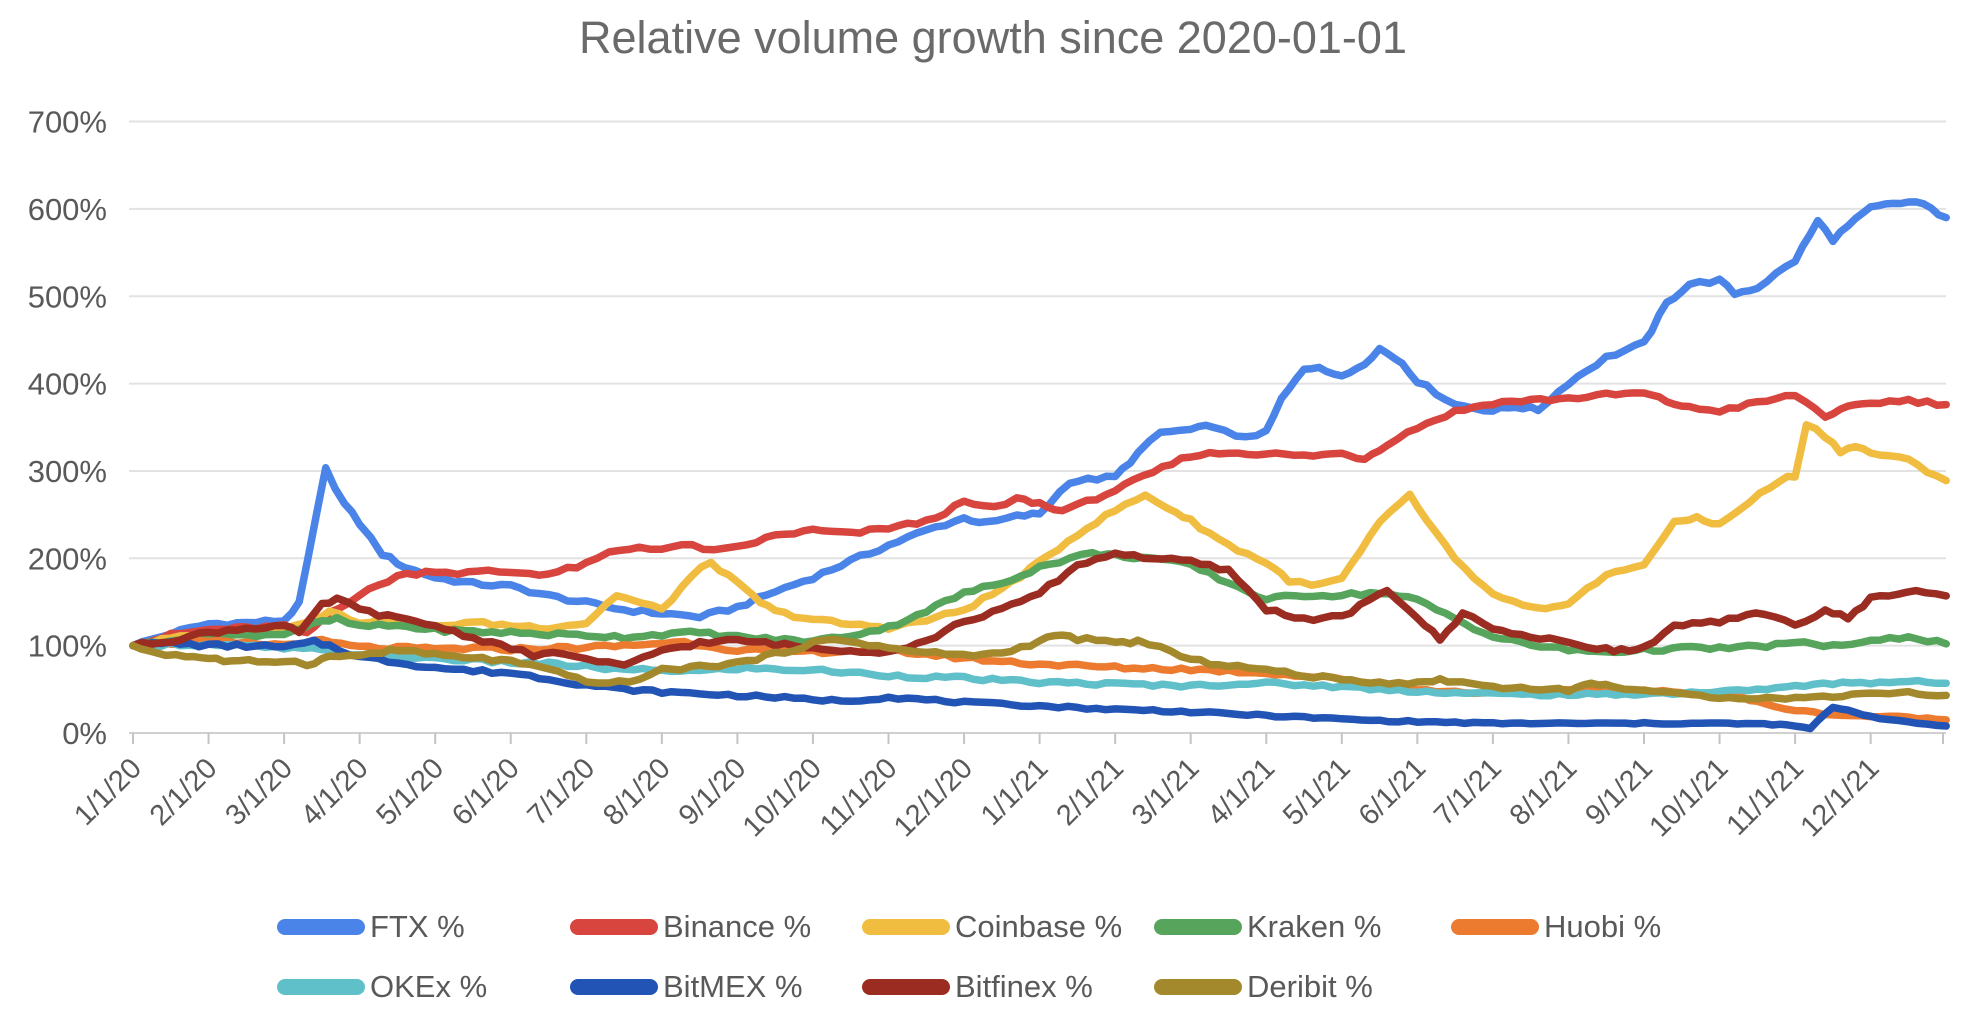 Image resolution: width=1986 pixels, height=1012 pixels. What do you see at coordinates (933, 797) in the screenshot?
I see `x-tick-label: 12/1/20` at bounding box center [933, 797].